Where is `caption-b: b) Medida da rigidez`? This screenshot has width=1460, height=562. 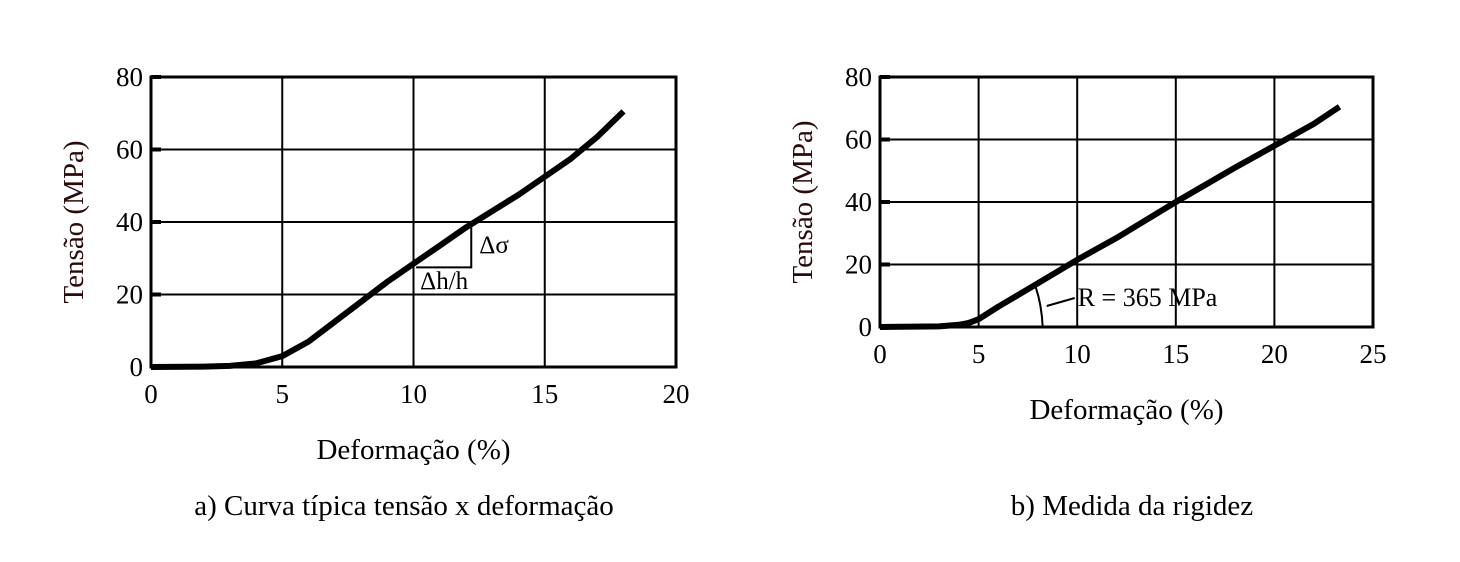 caption-b: b) Medida da rigidez is located at coordinates (1132, 506).